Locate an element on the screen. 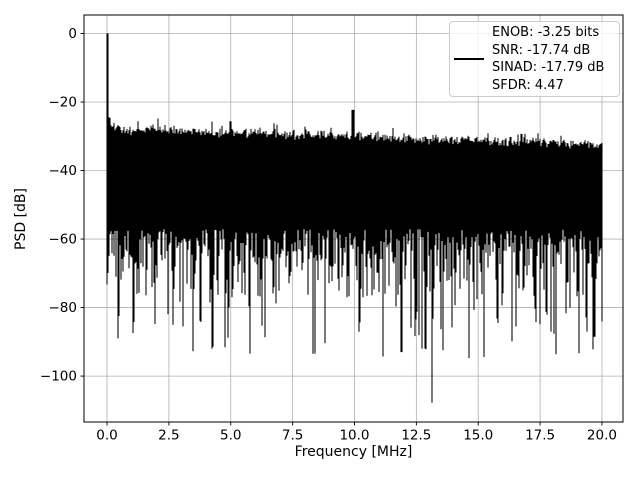 Image resolution: width=640 pixels, height=480 pixels. legend-entry-sfdr: SFDR: 4.47 is located at coordinates (528, 85).